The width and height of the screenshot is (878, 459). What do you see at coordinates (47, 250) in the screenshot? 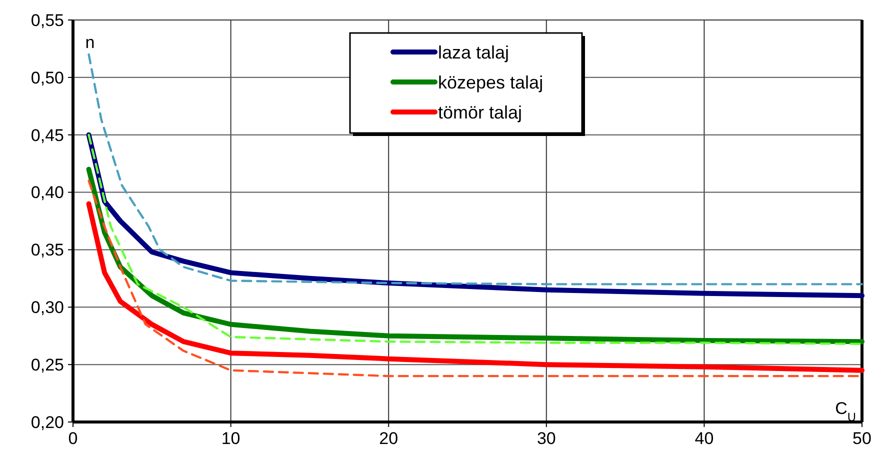
I see `y-tick-label: 0,35` at bounding box center [47, 250].